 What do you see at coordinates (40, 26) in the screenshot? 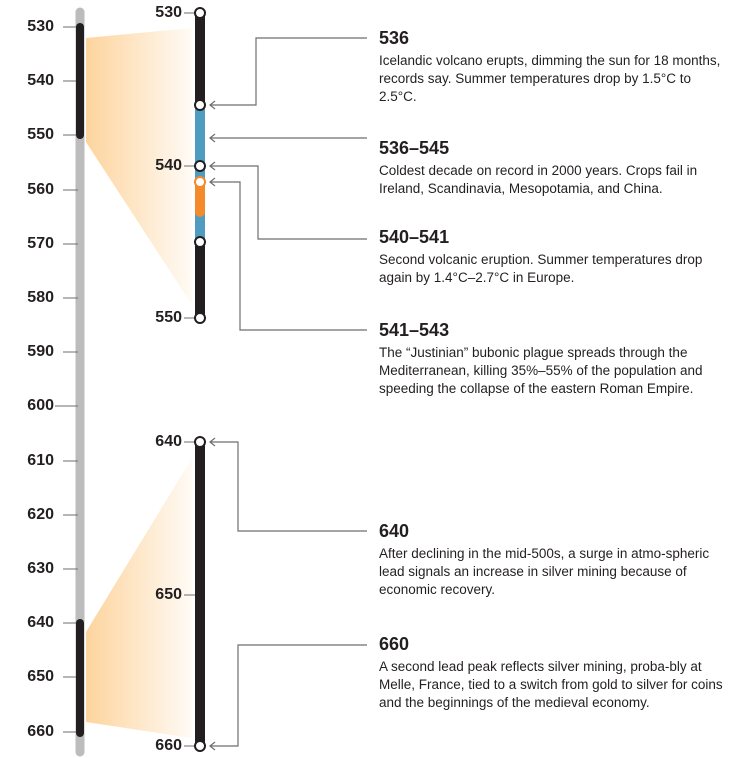
I see `left-tick-label: 530` at bounding box center [40, 26].